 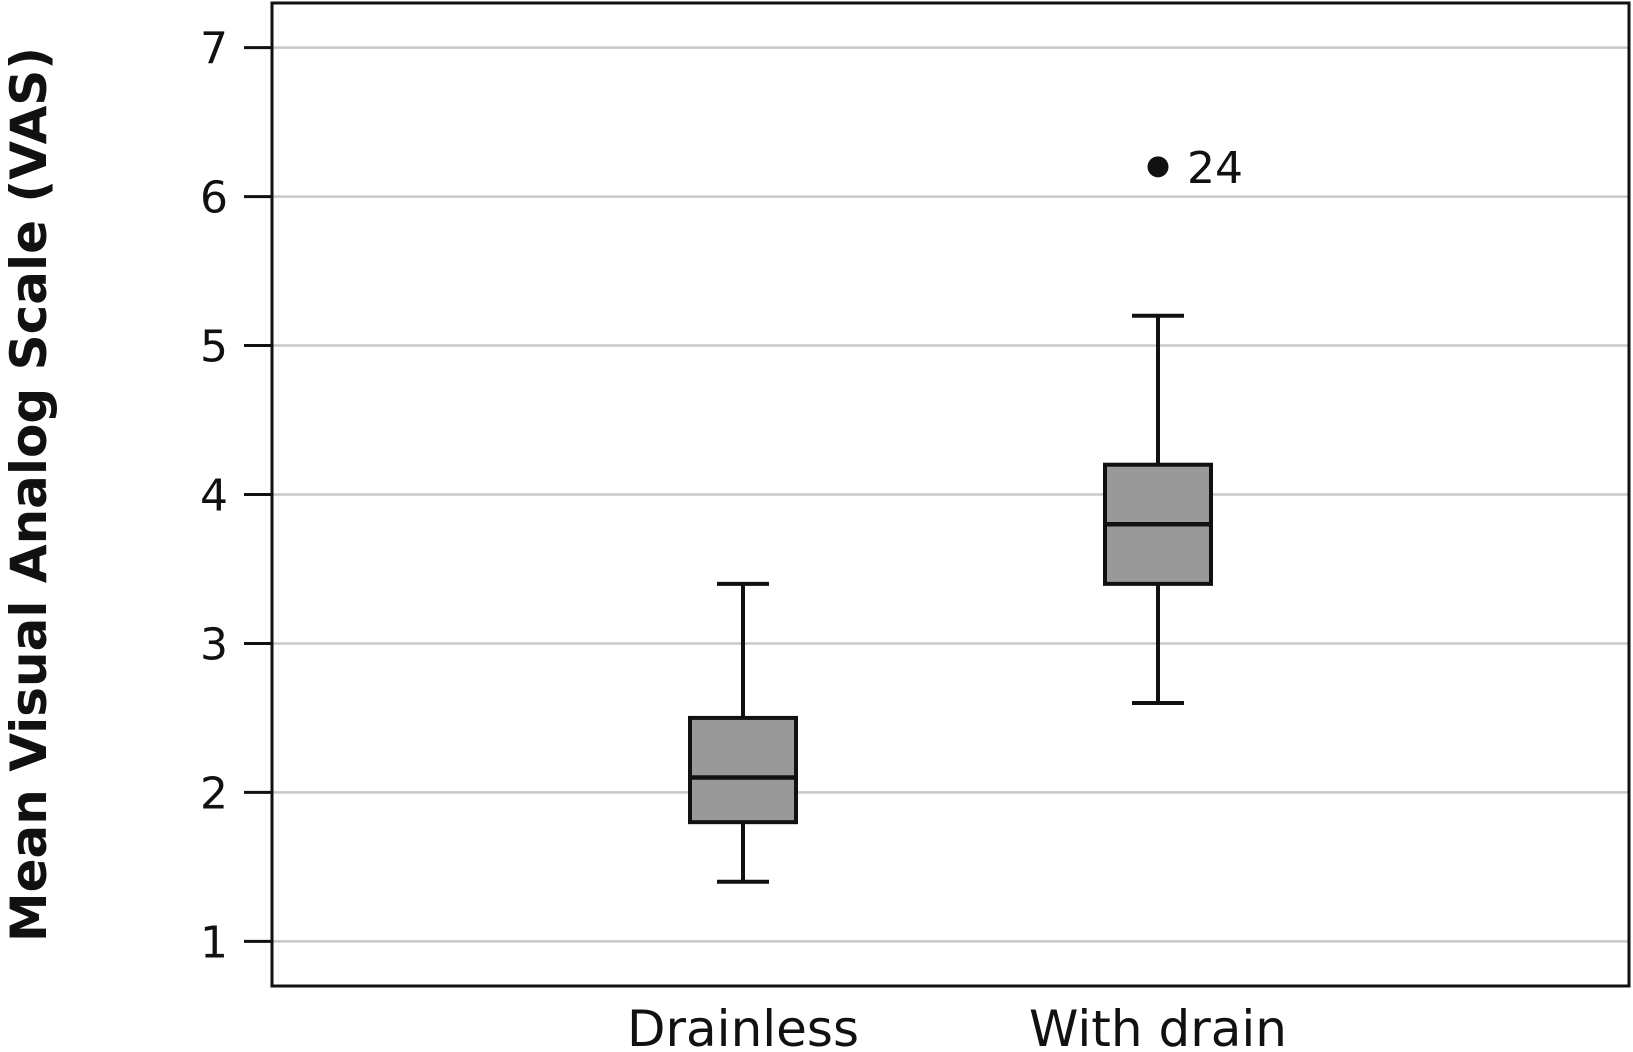 I want to click on y-tick-label-4: 4, so click(x=214, y=496).